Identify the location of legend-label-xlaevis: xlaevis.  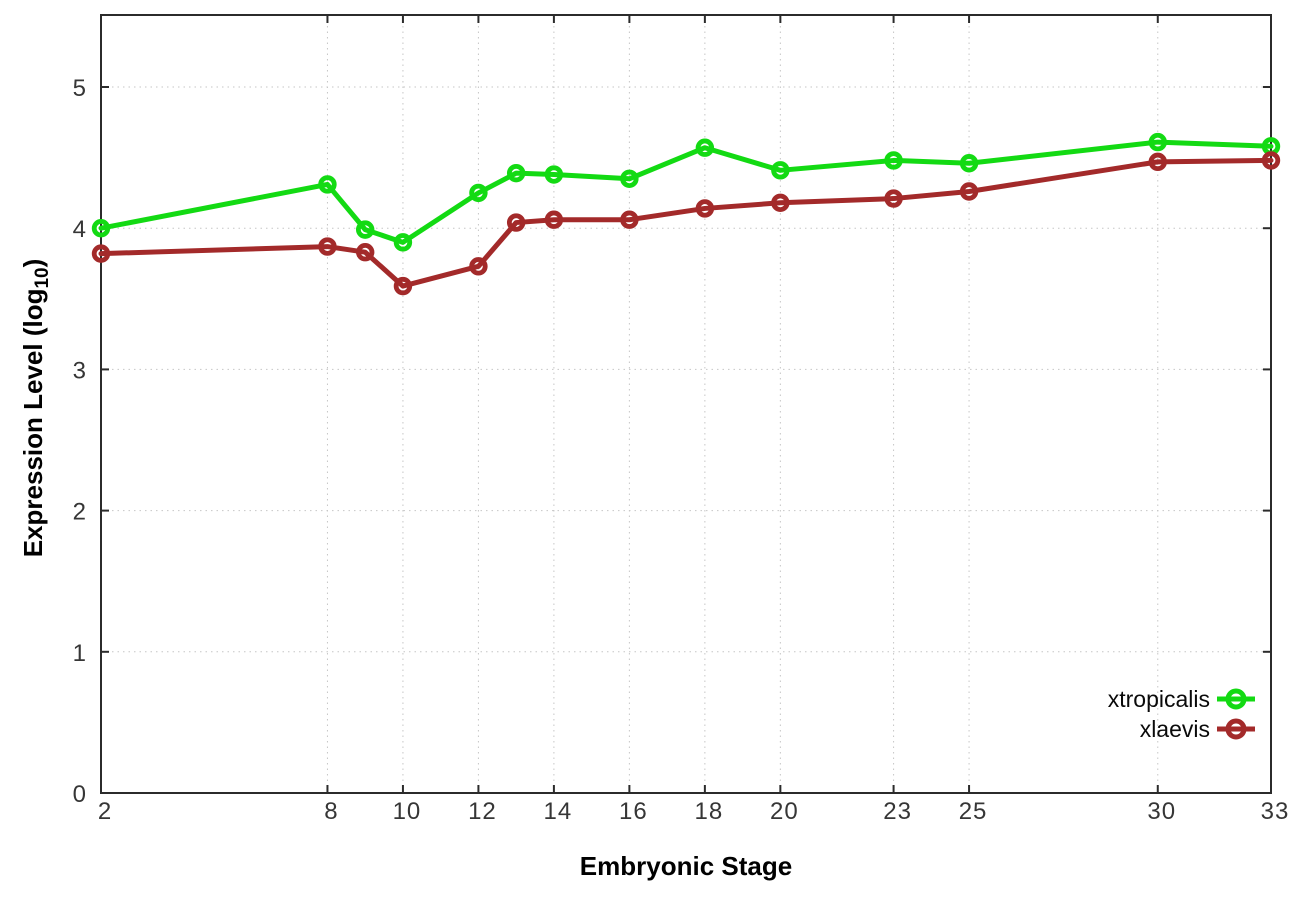
(1174, 729).